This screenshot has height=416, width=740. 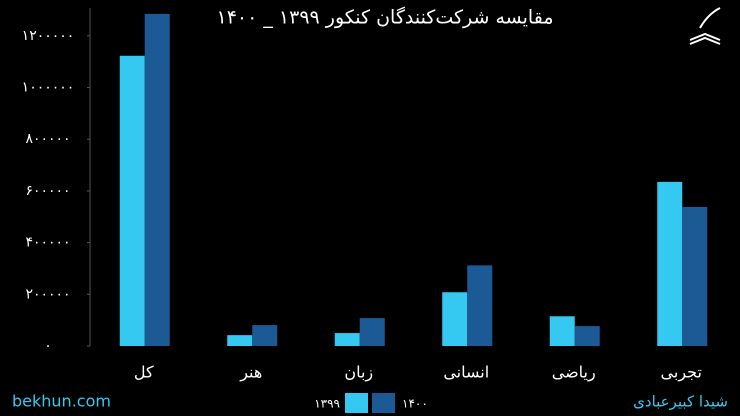 What do you see at coordinates (61, 401) in the screenshot?
I see `watermark: bekhun.com` at bounding box center [61, 401].